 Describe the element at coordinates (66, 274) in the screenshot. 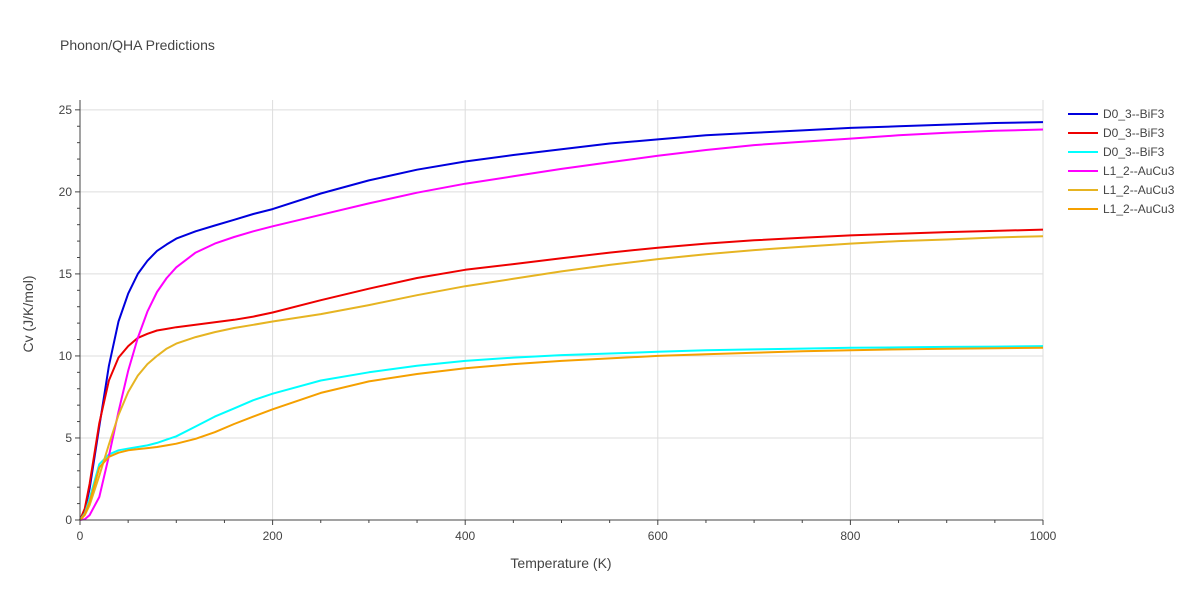

I see `y-tick-label: 15` at that location.